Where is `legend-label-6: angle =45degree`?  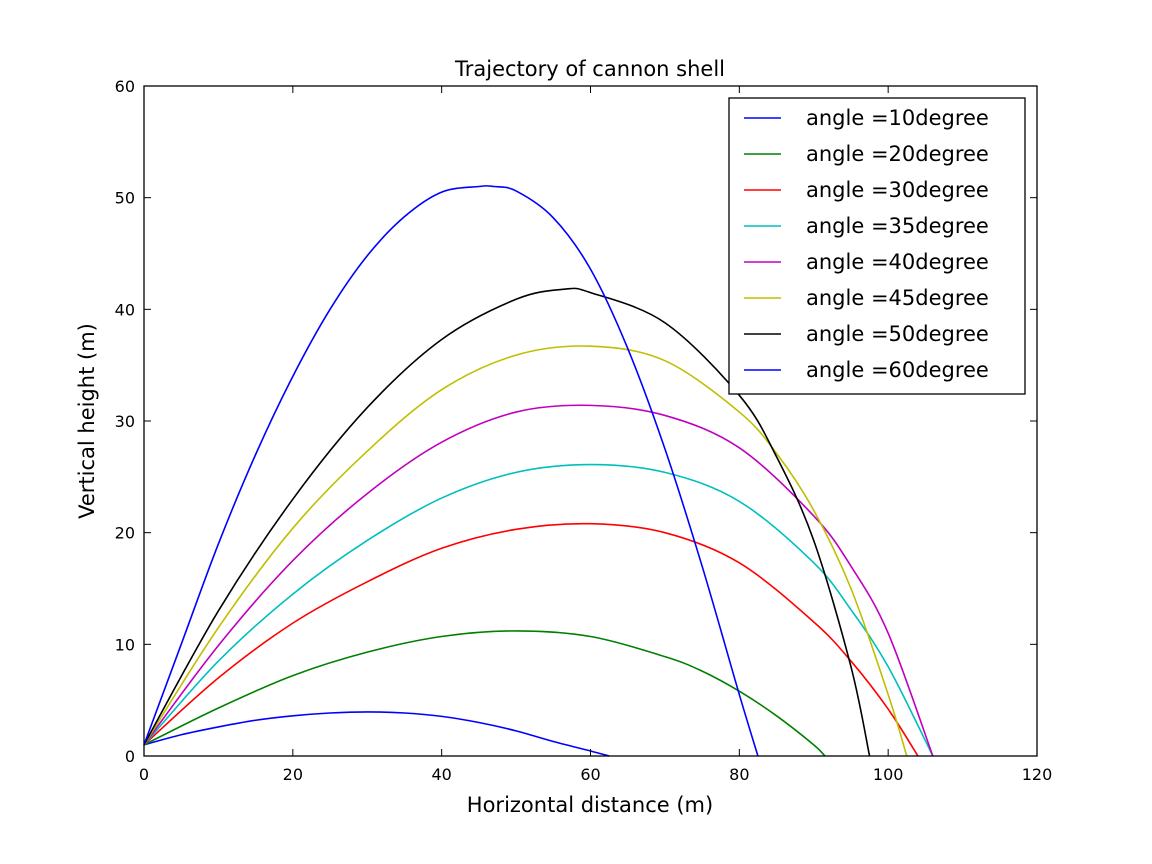 legend-label-6: angle =45degree is located at coordinates (897, 298).